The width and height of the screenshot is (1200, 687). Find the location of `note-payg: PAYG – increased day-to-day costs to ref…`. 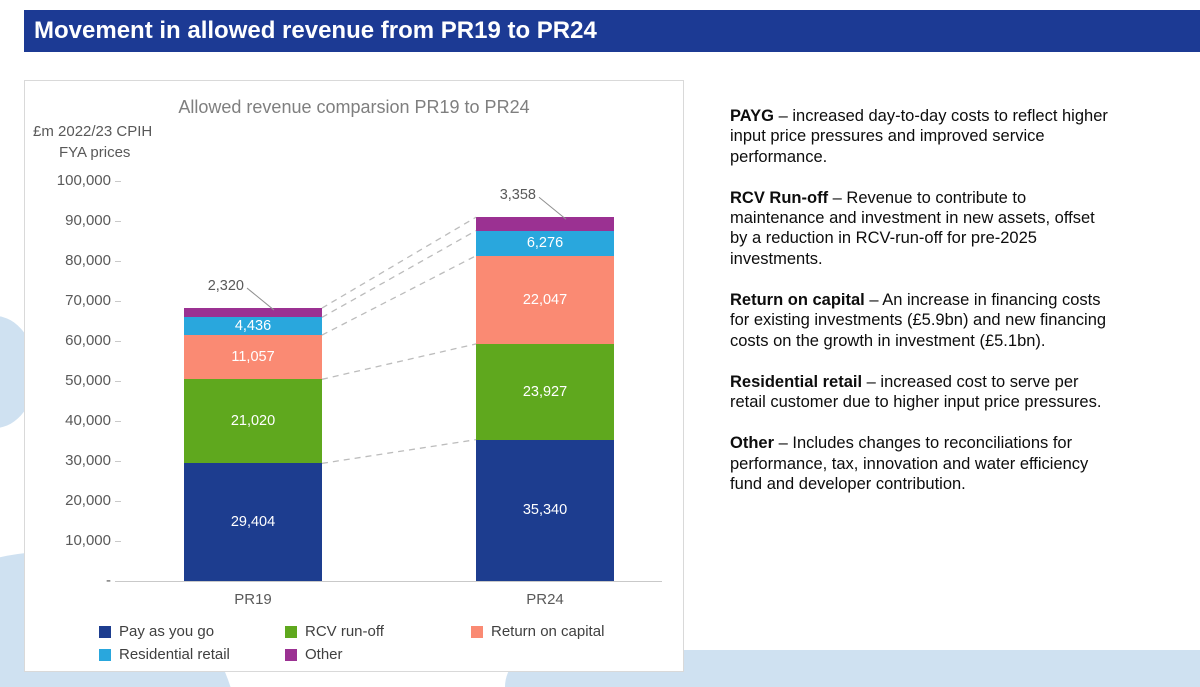

note-payg: PAYG – increased day-to-day costs to ref… is located at coordinates (919, 136).